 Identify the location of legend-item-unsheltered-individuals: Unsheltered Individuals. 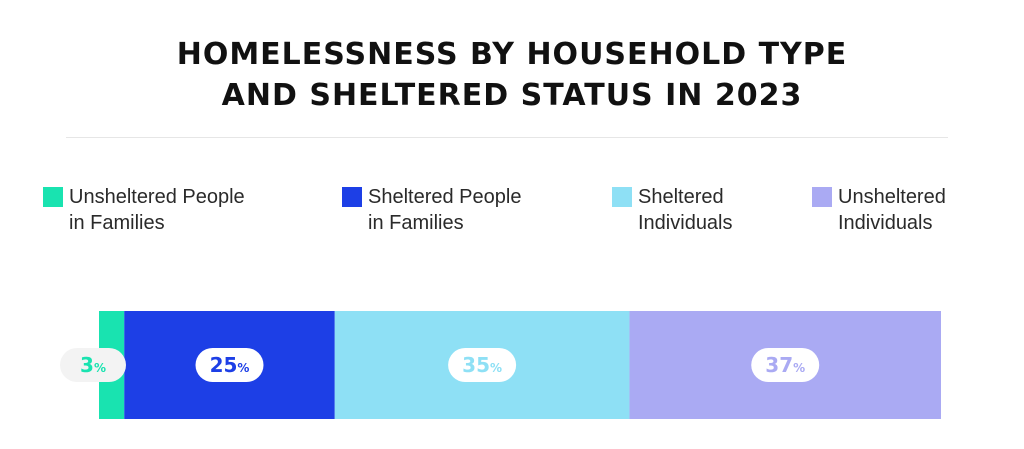
(918, 210).